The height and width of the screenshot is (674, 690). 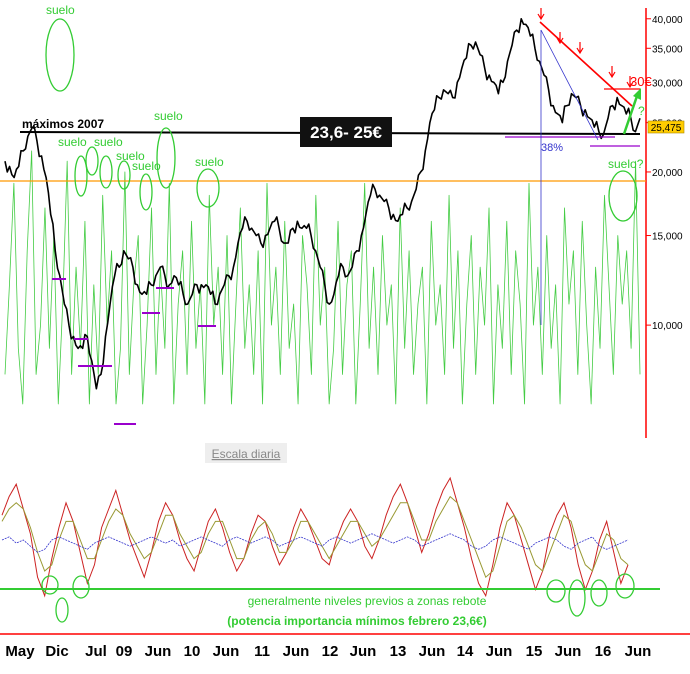 What do you see at coordinates (603, 651) in the screenshot?
I see `x-tick-label: 16` at bounding box center [603, 651].